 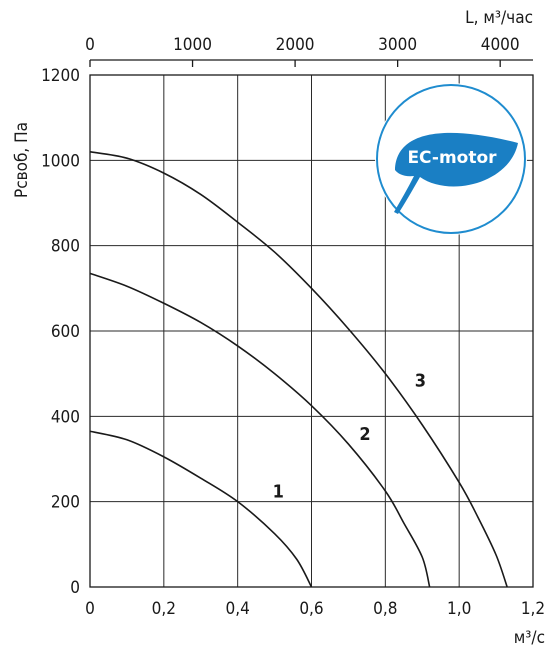 What do you see at coordinates (60, 161) in the screenshot?
I see `y-tick-label: 1000` at bounding box center [60, 161].